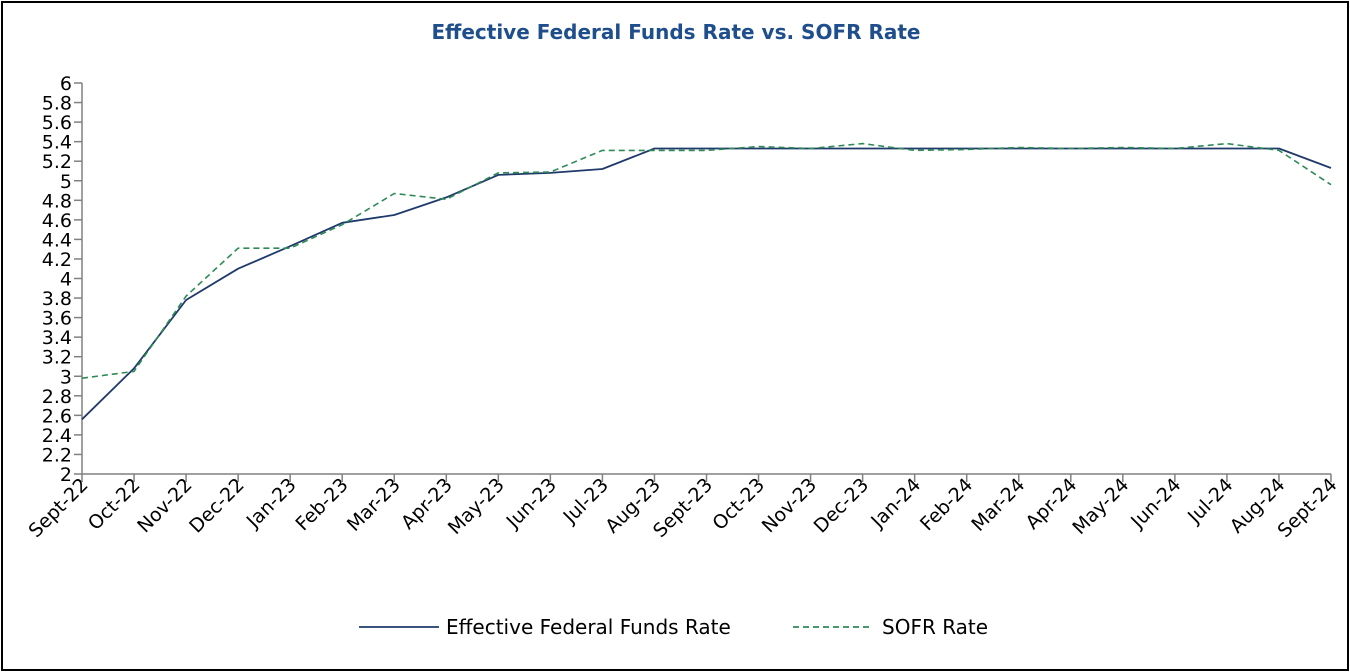 Image resolution: width=1350 pixels, height=672 pixels. I want to click on y-tick-label: 5.8, so click(57, 104).